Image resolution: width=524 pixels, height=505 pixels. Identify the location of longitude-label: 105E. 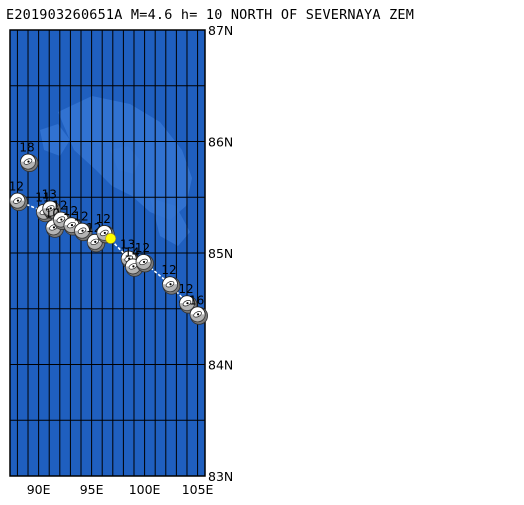
(198, 489).